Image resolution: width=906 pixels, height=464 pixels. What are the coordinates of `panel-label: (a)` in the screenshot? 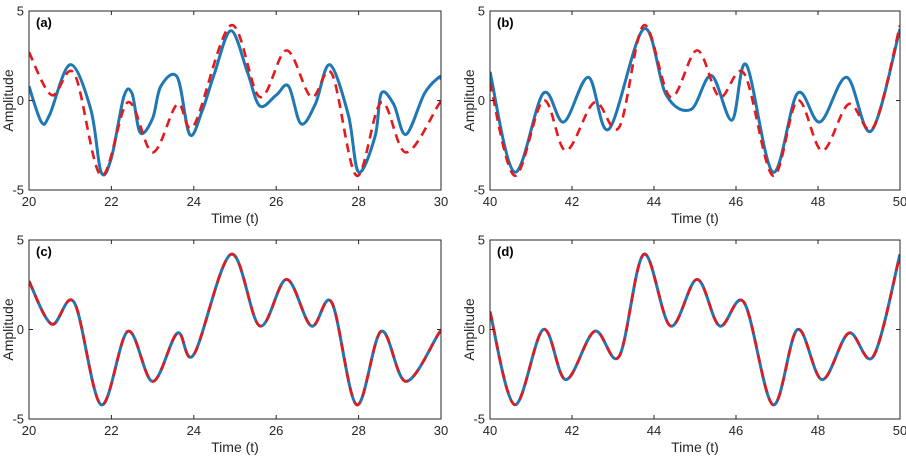 It's located at (44, 22).